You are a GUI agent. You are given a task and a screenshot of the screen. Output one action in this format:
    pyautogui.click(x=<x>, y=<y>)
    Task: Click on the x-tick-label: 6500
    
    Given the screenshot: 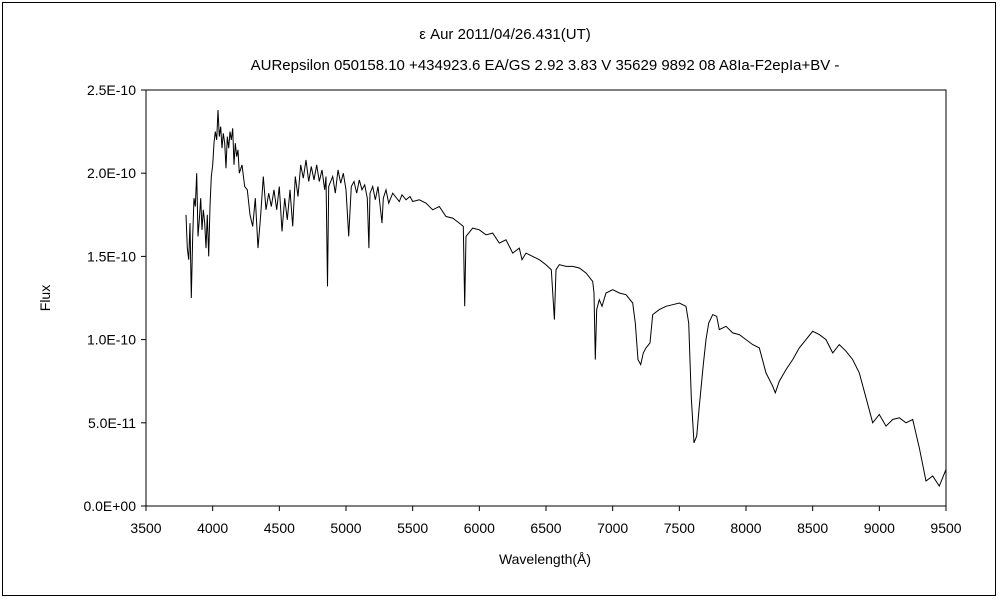 What is the action you would take?
    pyautogui.click(x=545, y=528)
    